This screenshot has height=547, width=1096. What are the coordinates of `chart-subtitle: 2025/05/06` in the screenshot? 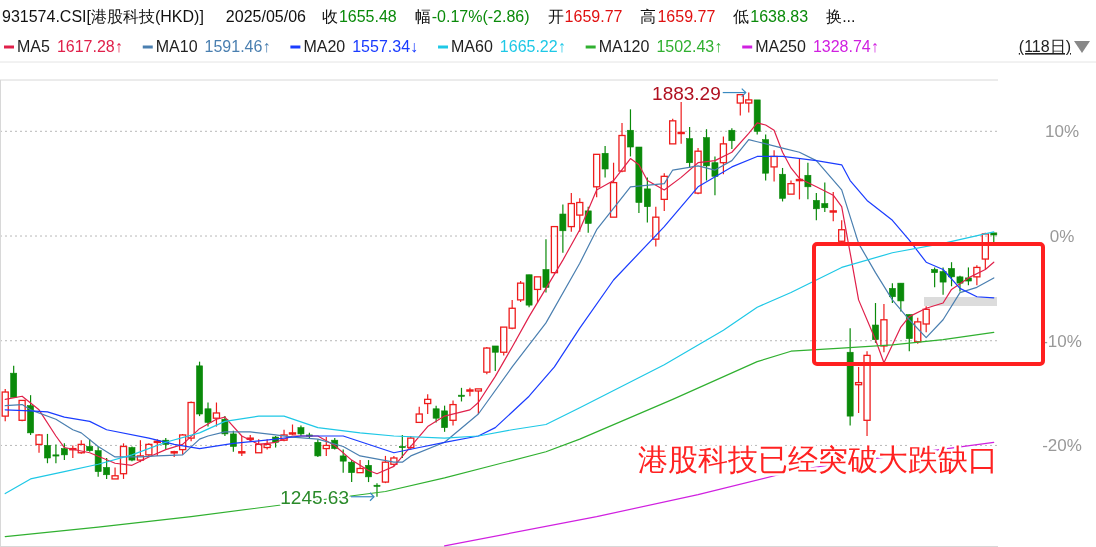 It's located at (266, 16).